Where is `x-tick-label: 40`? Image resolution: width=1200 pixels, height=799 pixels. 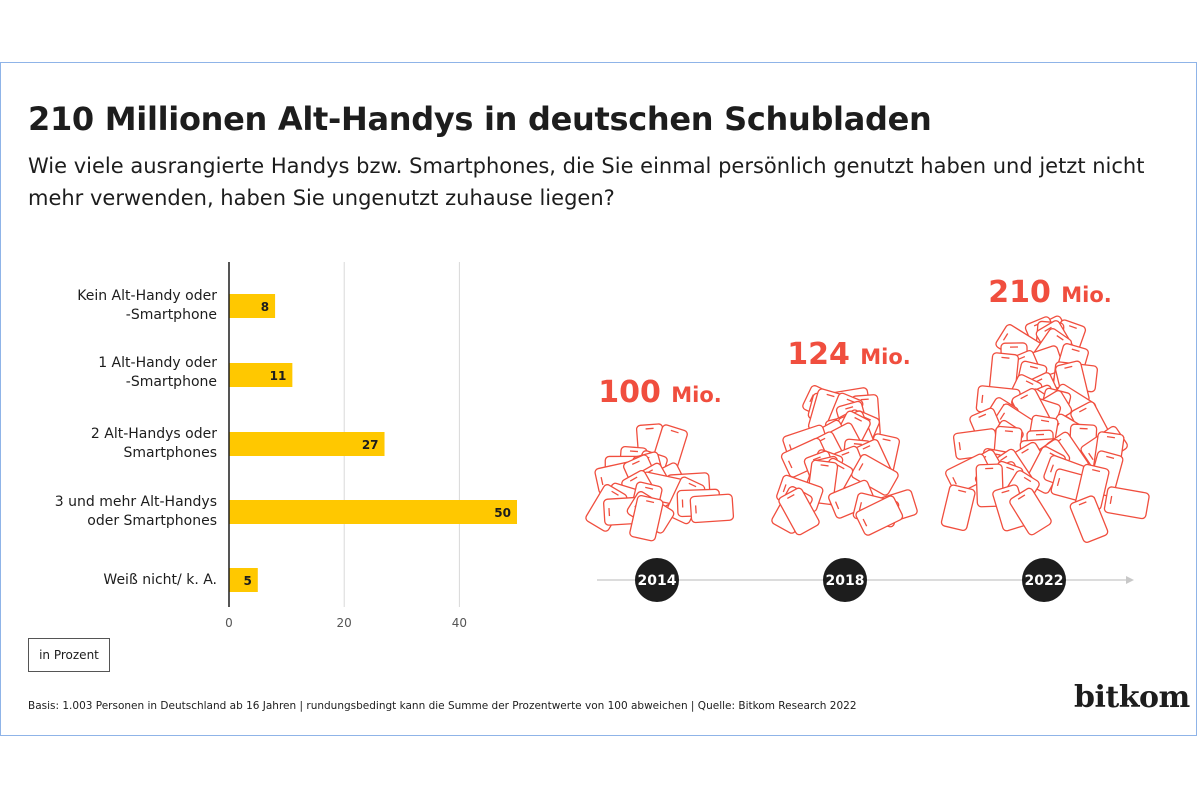 x-tick-label: 40 is located at coordinates (459, 623).